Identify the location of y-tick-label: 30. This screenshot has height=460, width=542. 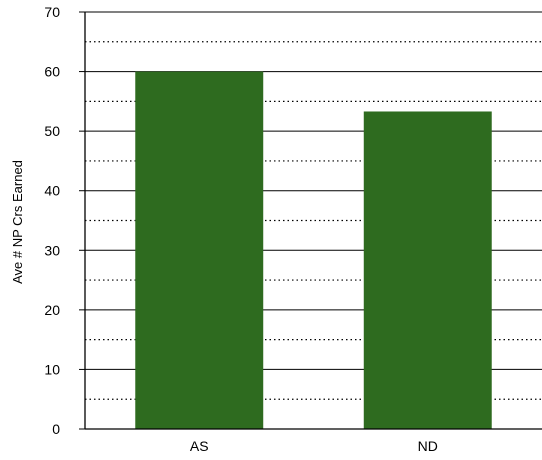
(52, 250).